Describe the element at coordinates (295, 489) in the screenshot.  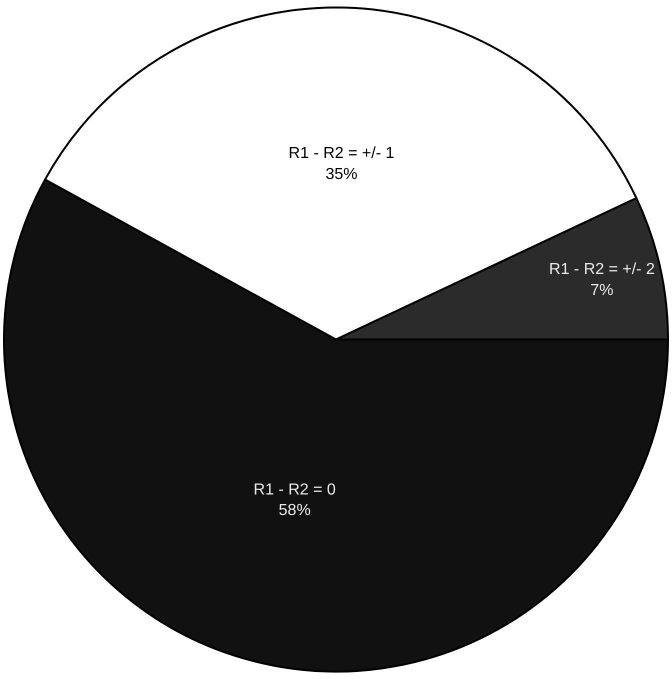
I see `slice-label: R1 - R2 = 0` at that location.